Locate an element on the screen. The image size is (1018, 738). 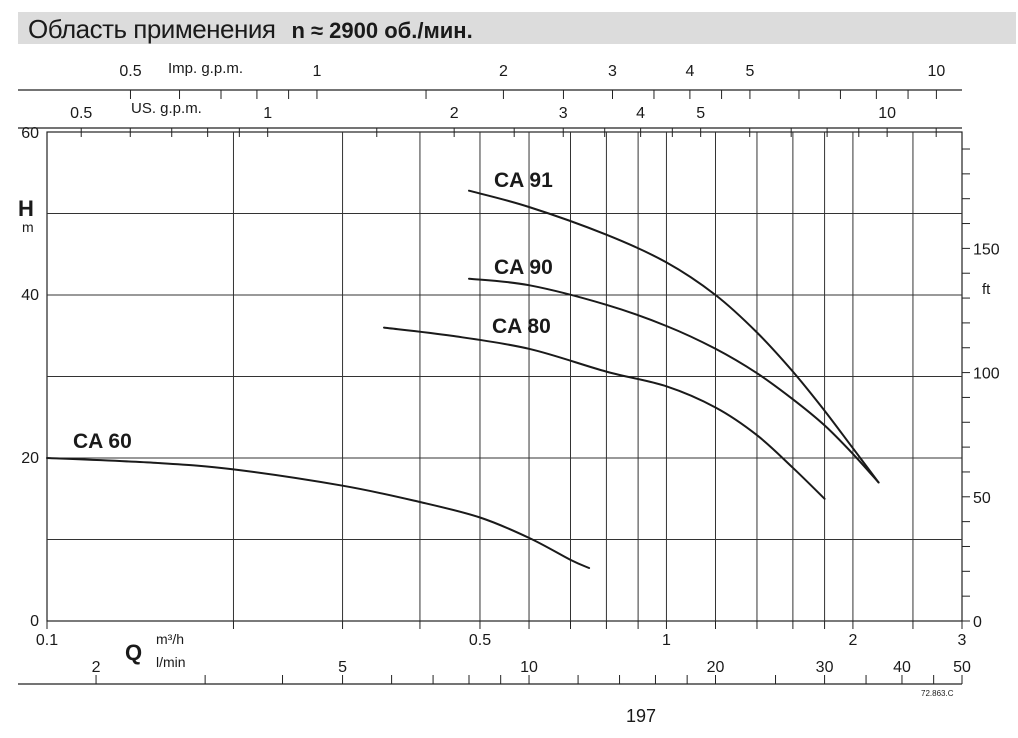
curve-label-ca-91: CA 91 is located at coordinates (523, 180).